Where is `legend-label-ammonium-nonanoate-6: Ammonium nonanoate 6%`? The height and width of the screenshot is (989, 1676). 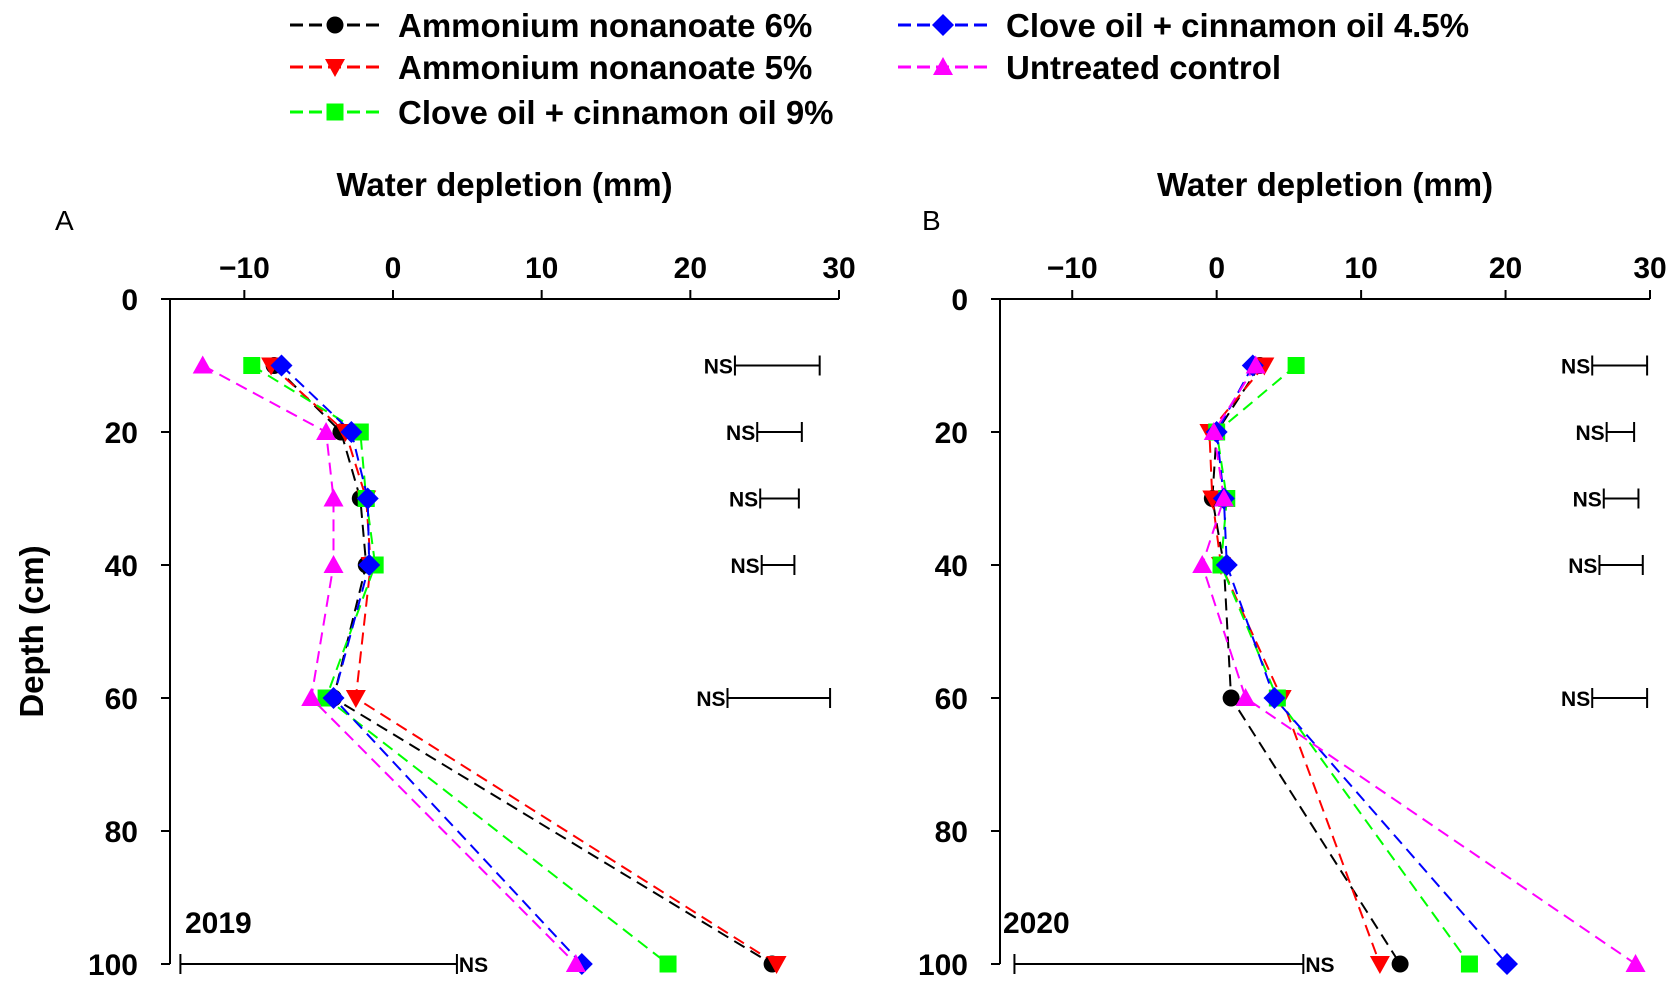 legend-label-ammonium-nonanoate-6: Ammonium nonanoate 6% is located at coordinates (605, 25).